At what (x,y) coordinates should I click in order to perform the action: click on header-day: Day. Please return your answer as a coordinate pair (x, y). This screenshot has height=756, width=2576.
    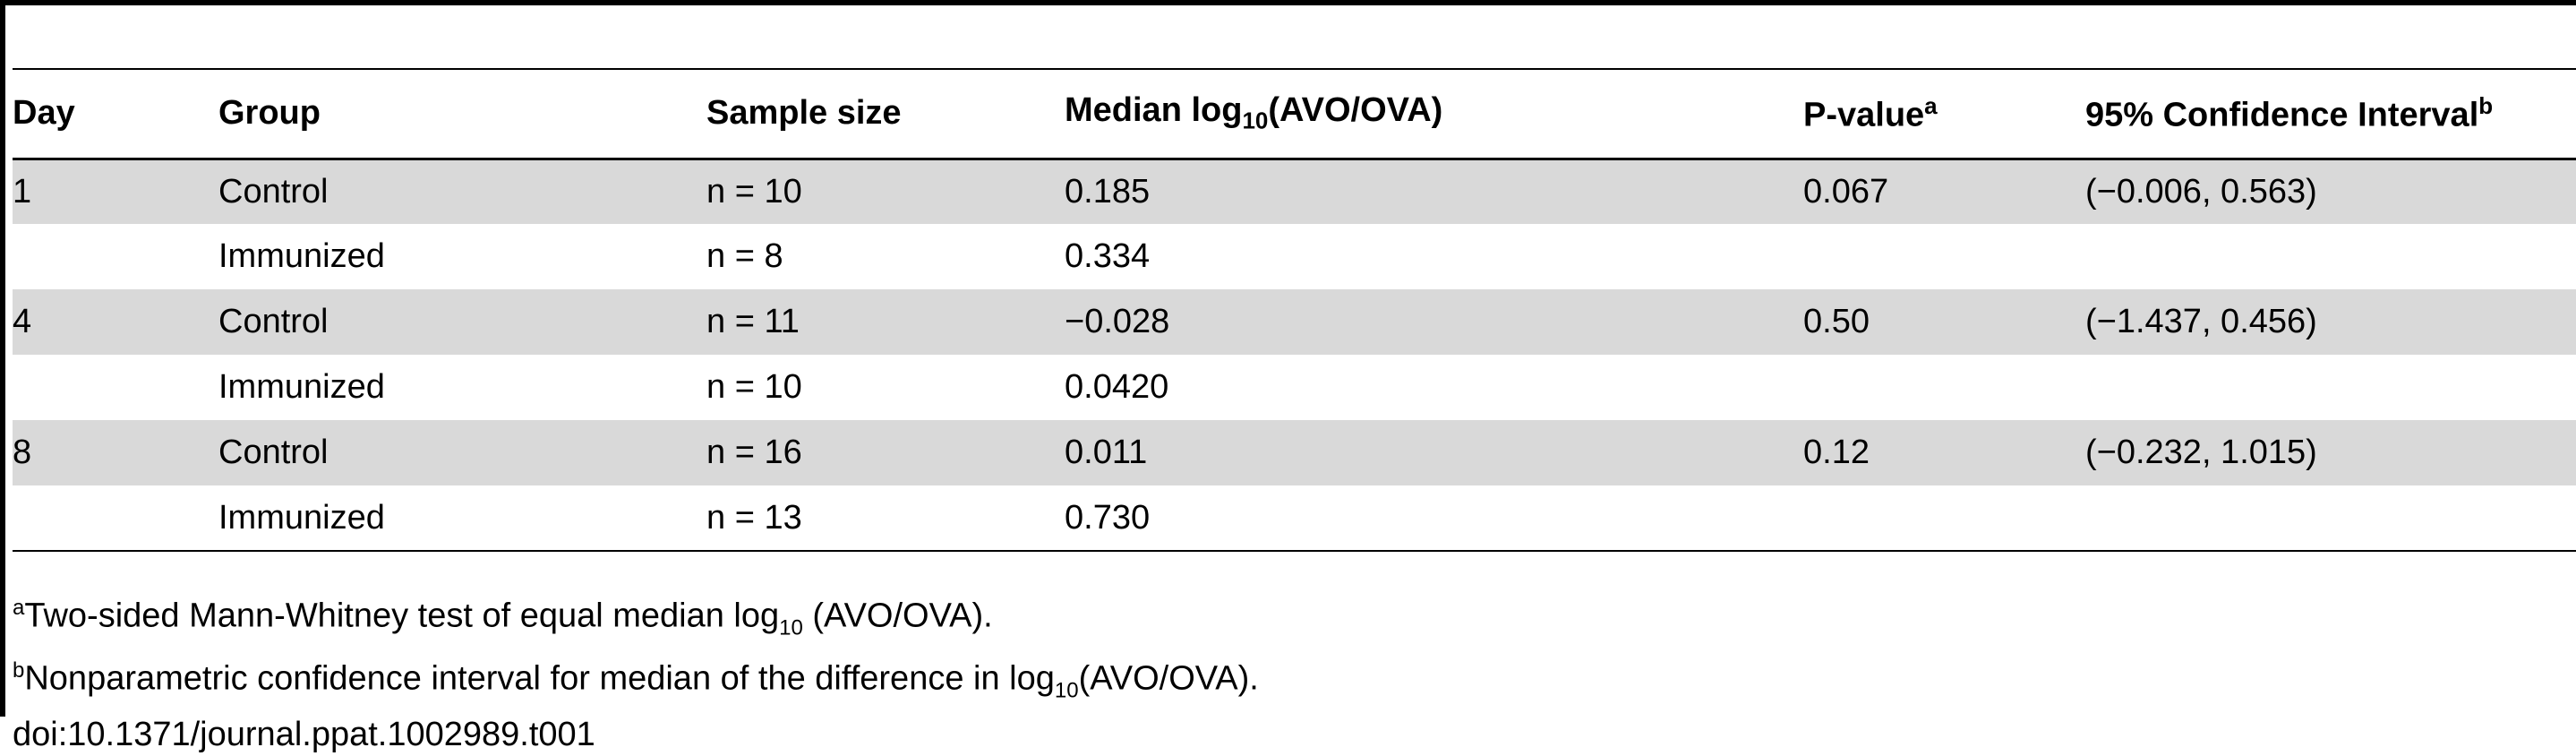
    Looking at the image, I should click on (44, 114).